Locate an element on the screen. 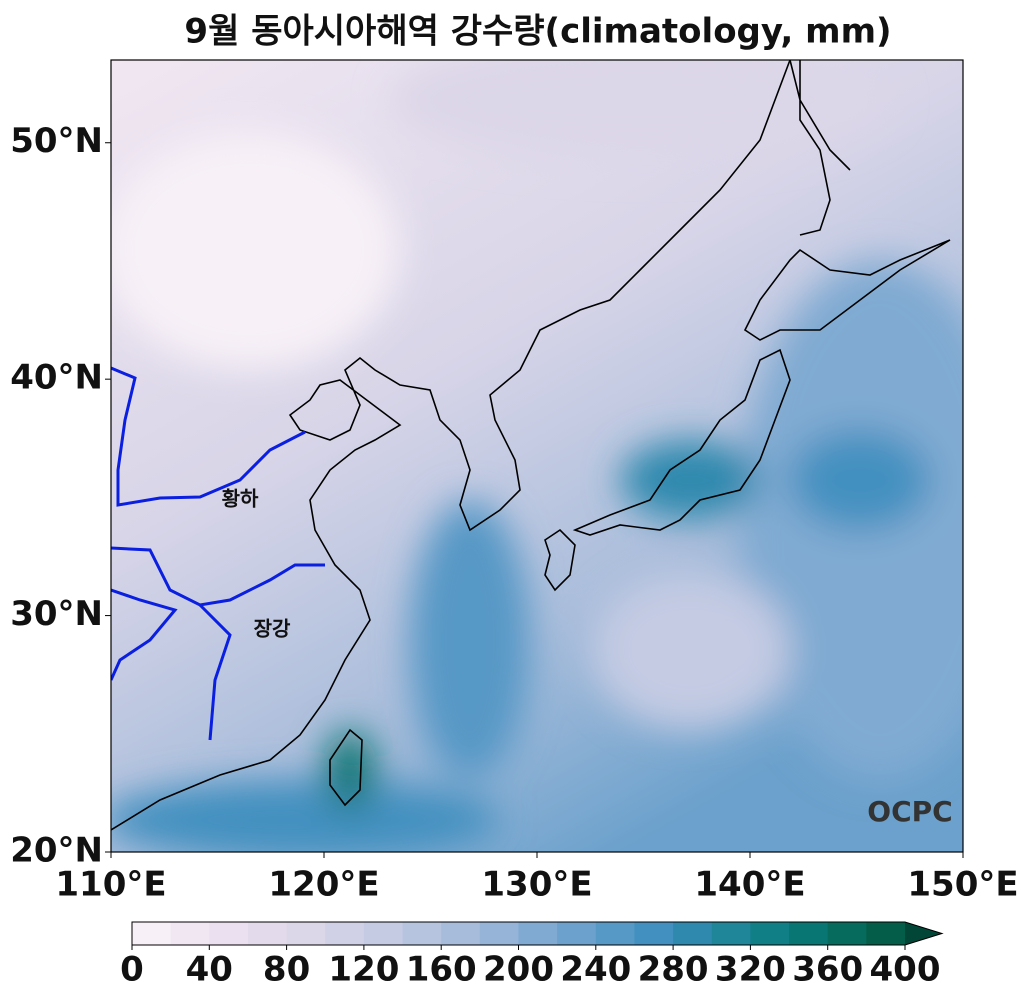 The image size is (1025, 1007). colorbar-outline is located at coordinates (537, 933).